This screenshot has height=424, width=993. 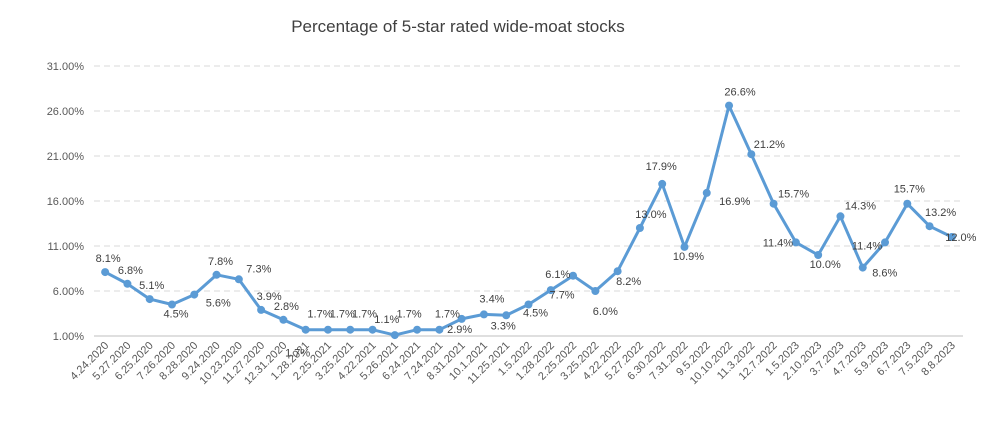 I want to click on data-label: 13.0%, so click(x=650, y=215).